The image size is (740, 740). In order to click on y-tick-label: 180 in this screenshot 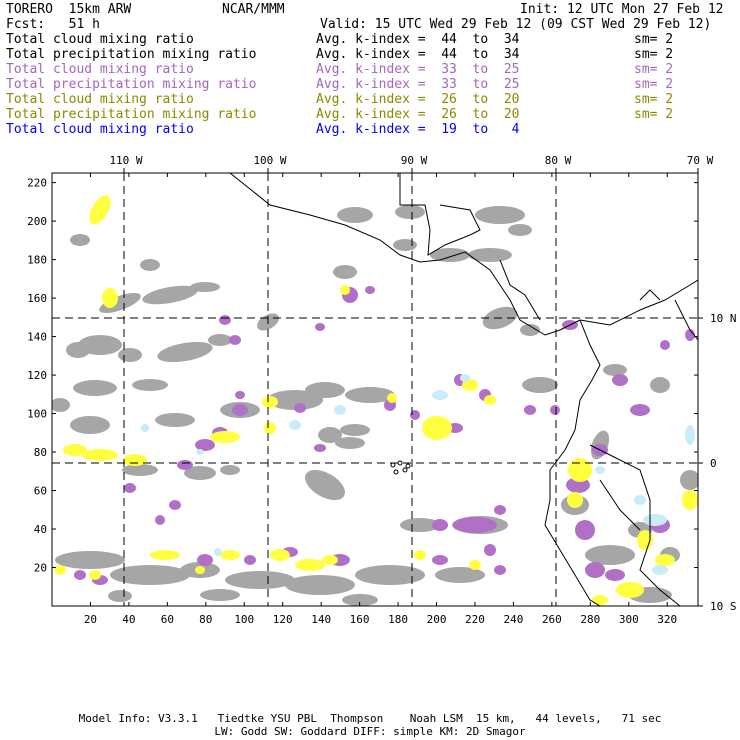, I will do `click(37, 260)`.